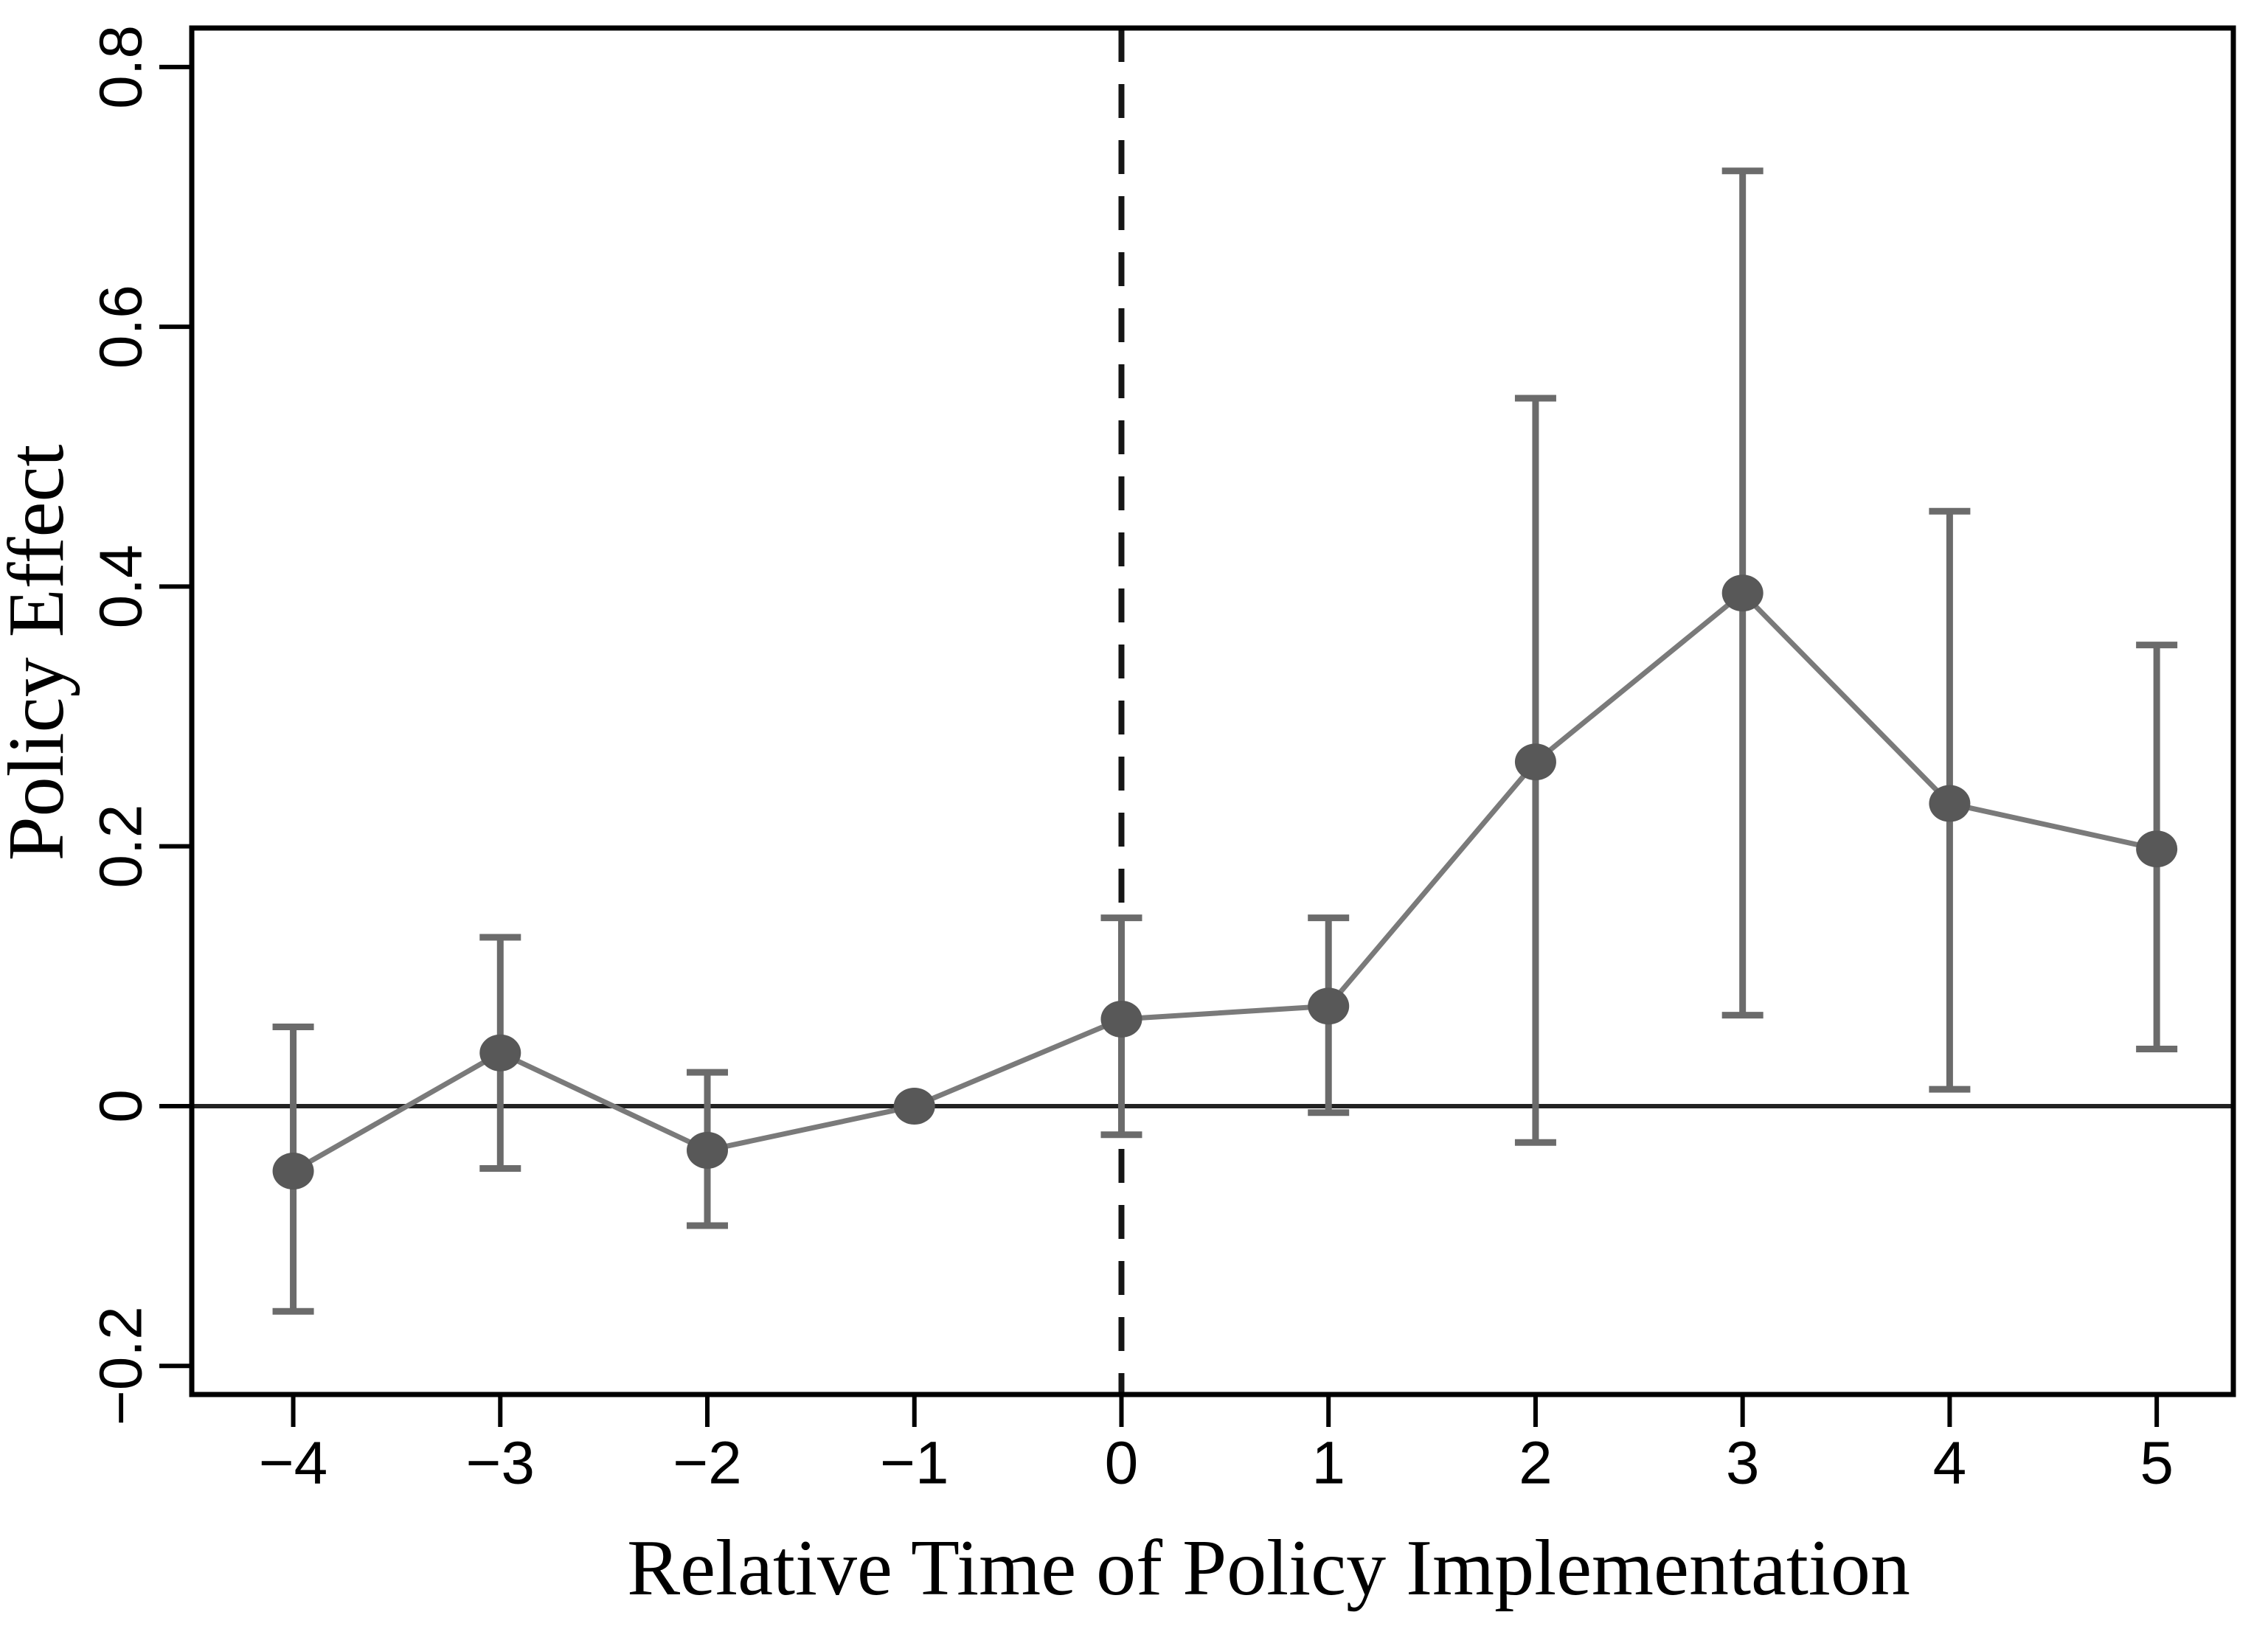 Image resolution: width=2268 pixels, height=1629 pixels. What do you see at coordinates (121, 847) in the screenshot?
I see `y-tick-label: 0.2` at bounding box center [121, 847].